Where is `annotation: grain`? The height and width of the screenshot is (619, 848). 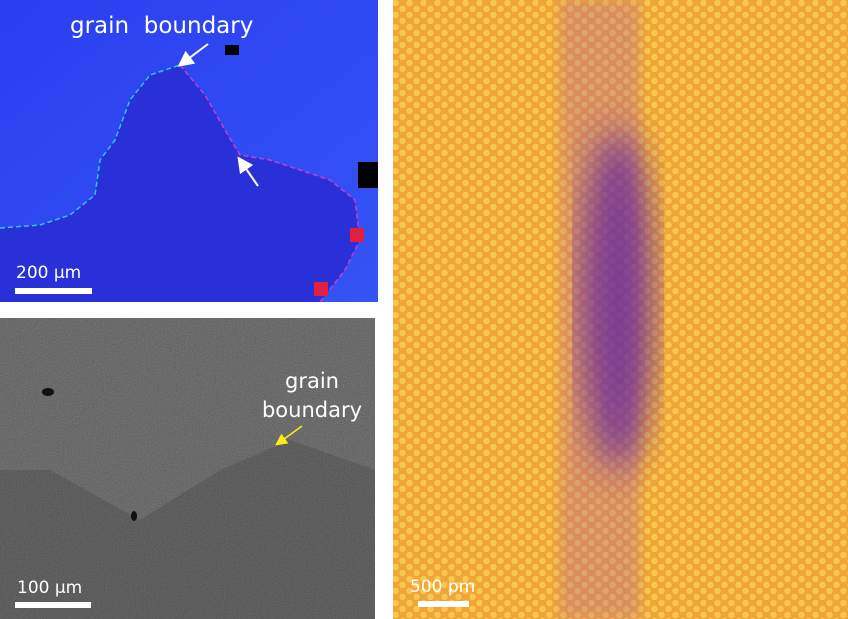 annotation: grain is located at coordinates (312, 381).